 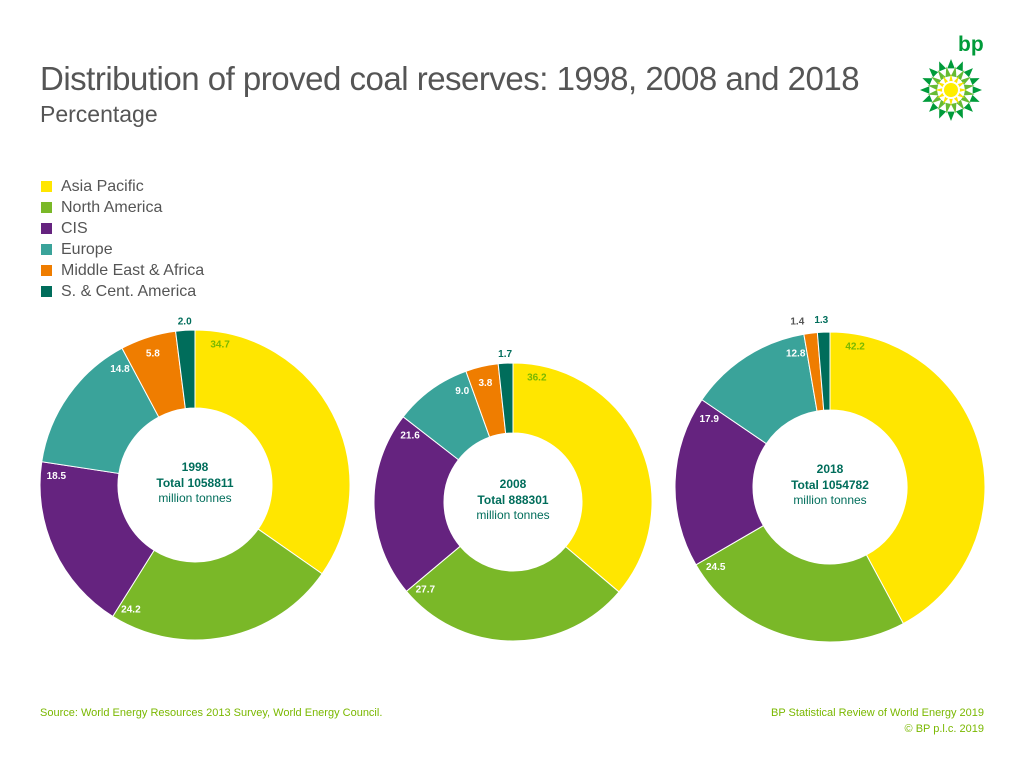 I want to click on slice-value-label: 1.7, so click(x=505, y=354).